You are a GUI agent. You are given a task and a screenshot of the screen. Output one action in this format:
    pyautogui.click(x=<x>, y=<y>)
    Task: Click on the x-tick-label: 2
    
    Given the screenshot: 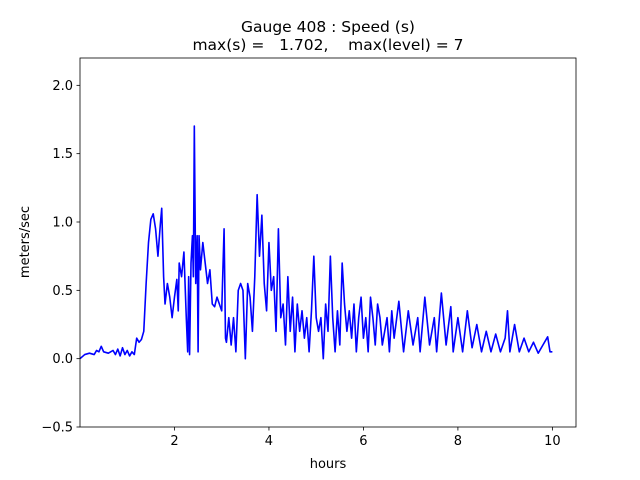 What is the action you would take?
    pyautogui.click(x=174, y=441)
    